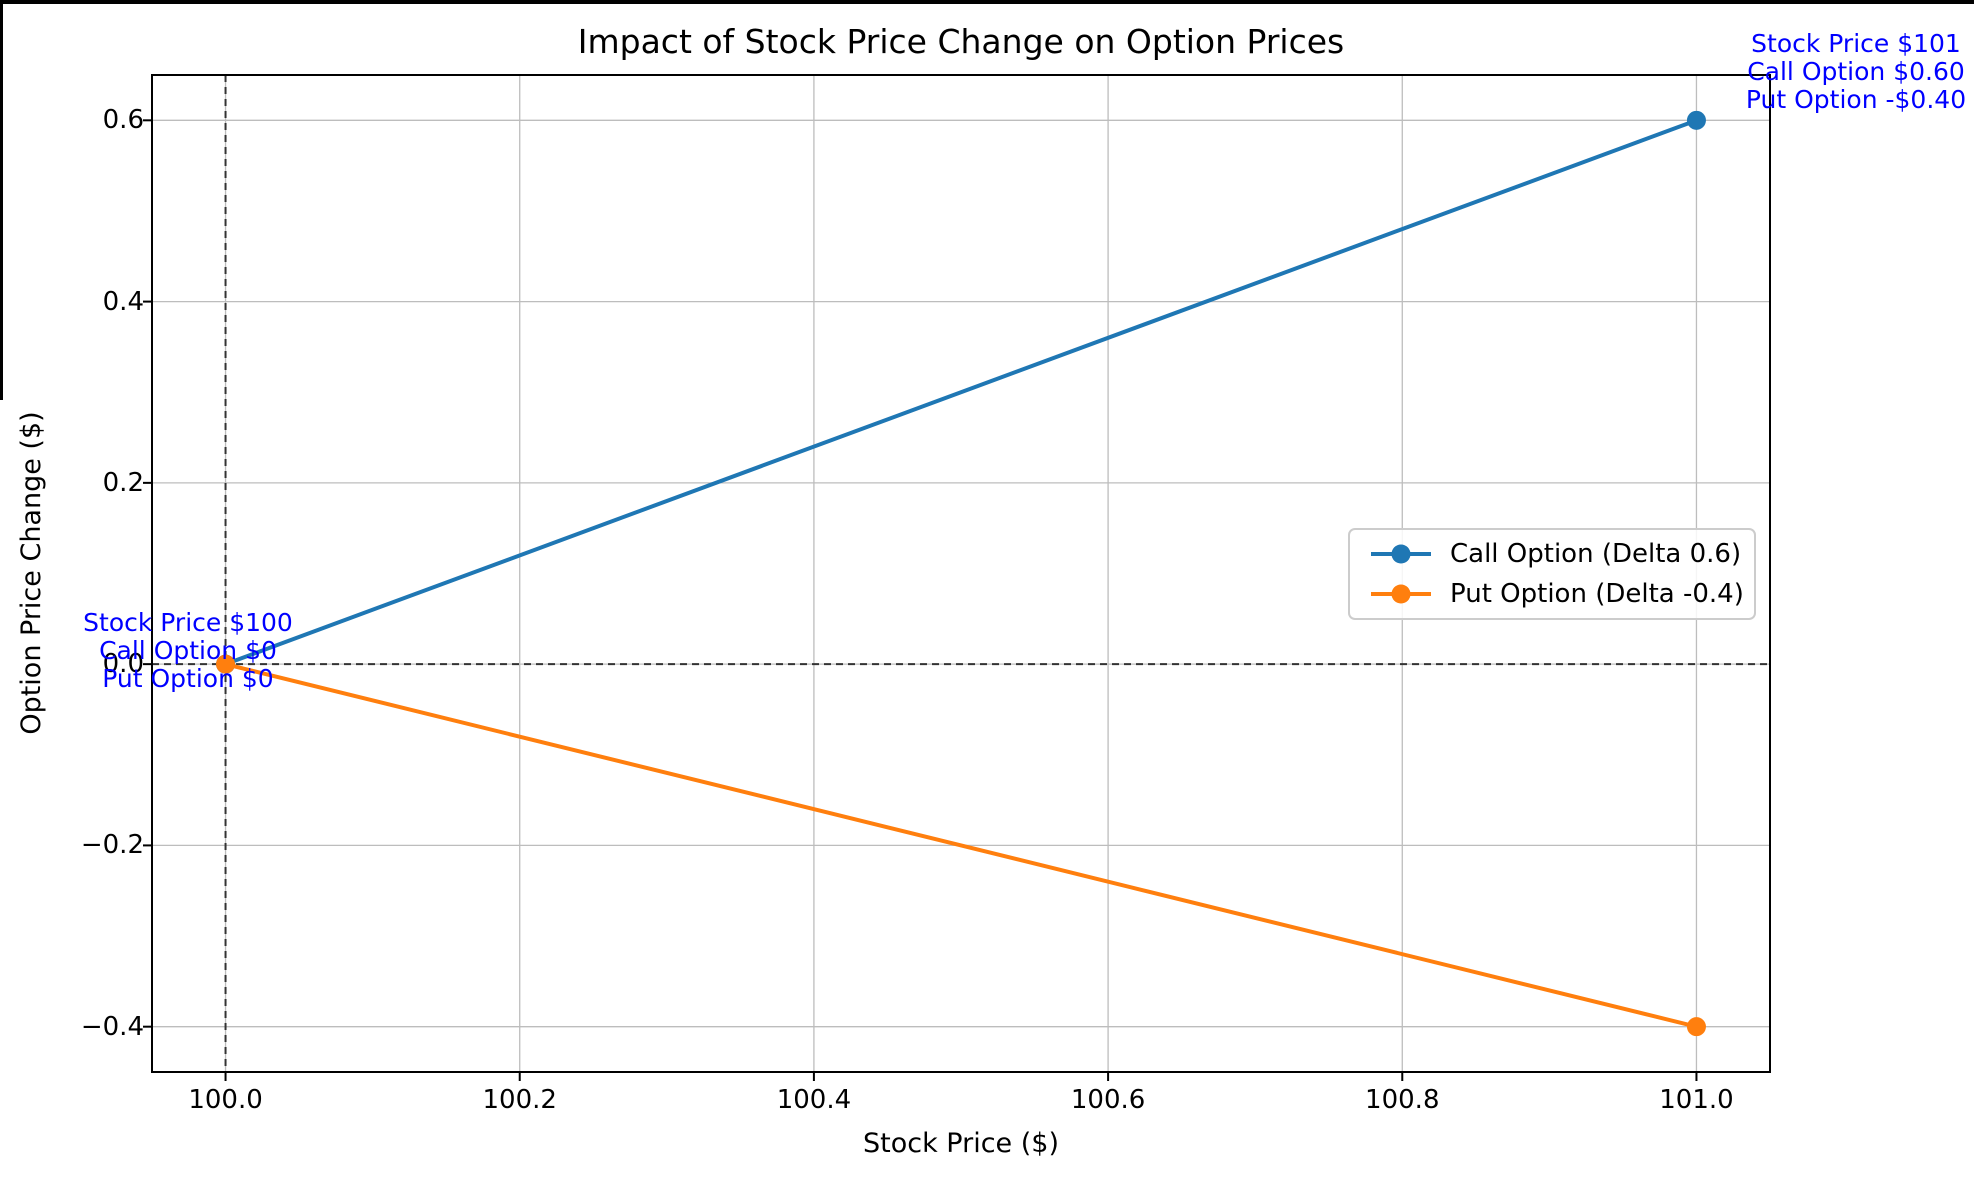 The image size is (1974, 1186). What do you see at coordinates (987, 2) in the screenshot?
I see `screenshot-border-top` at bounding box center [987, 2].